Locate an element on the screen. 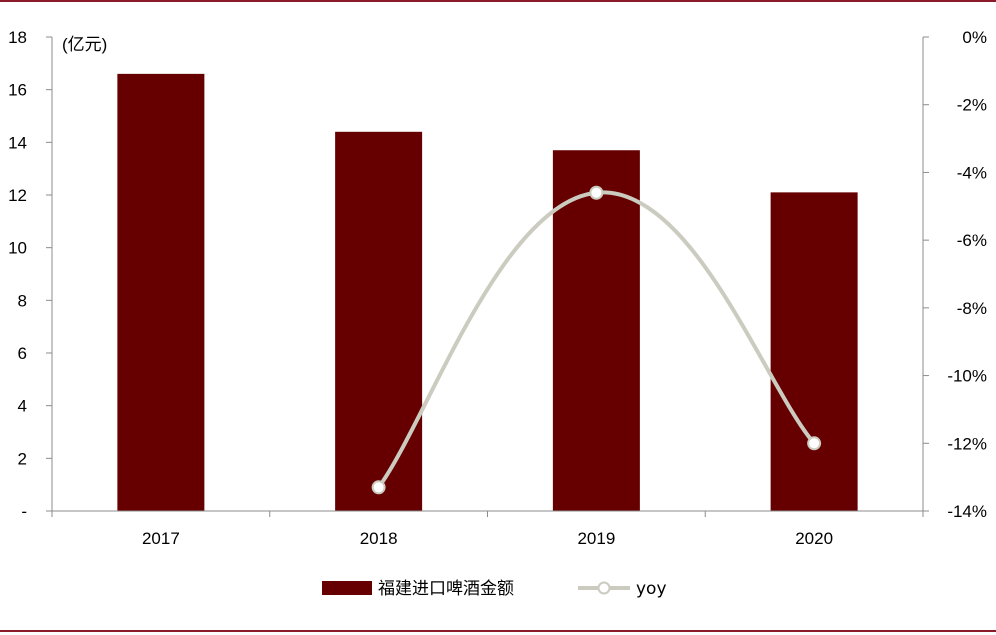 The image size is (996, 635). left-tick-label: 6 is located at coordinates (22, 353).